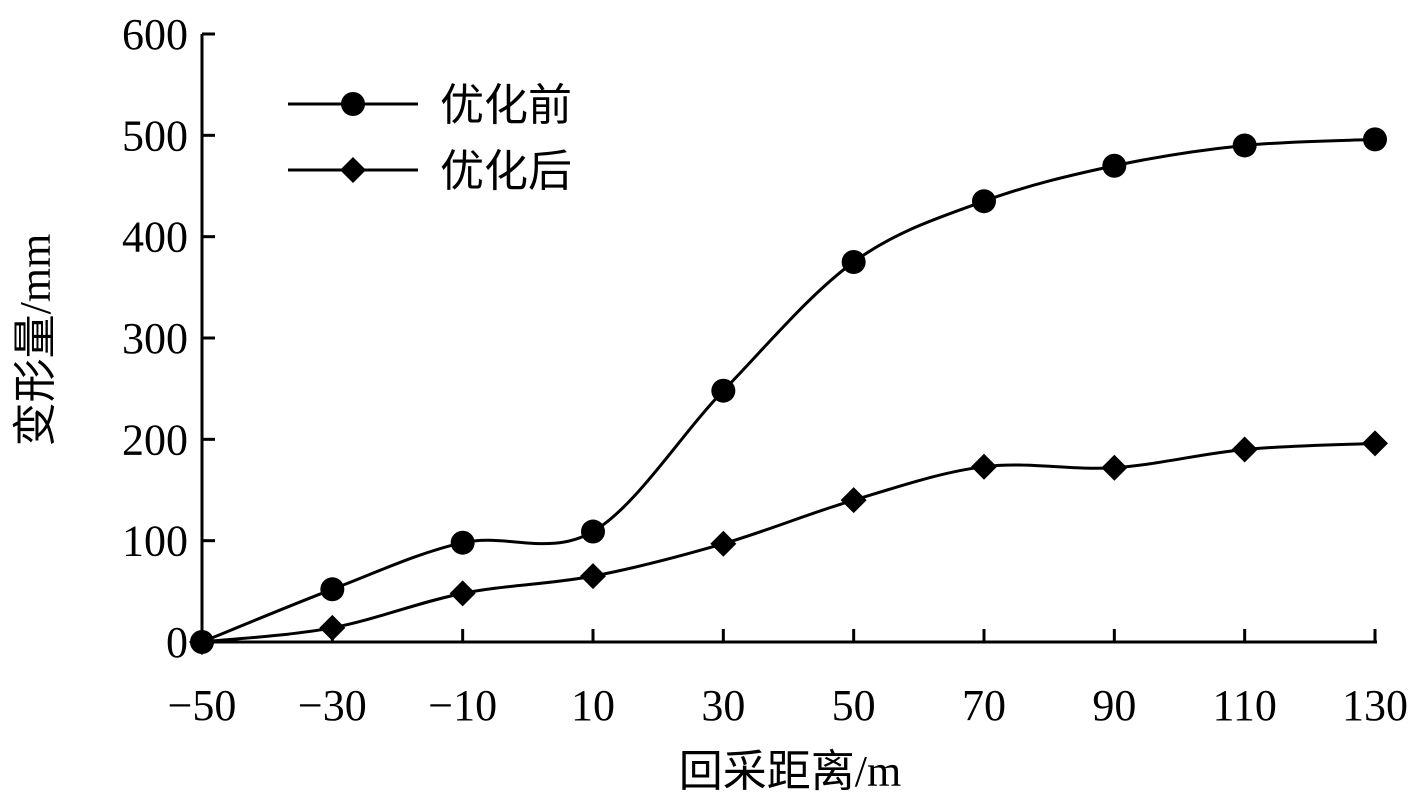 The width and height of the screenshot is (1419, 804). I want to click on y-tick-label: 300, so click(155, 338).